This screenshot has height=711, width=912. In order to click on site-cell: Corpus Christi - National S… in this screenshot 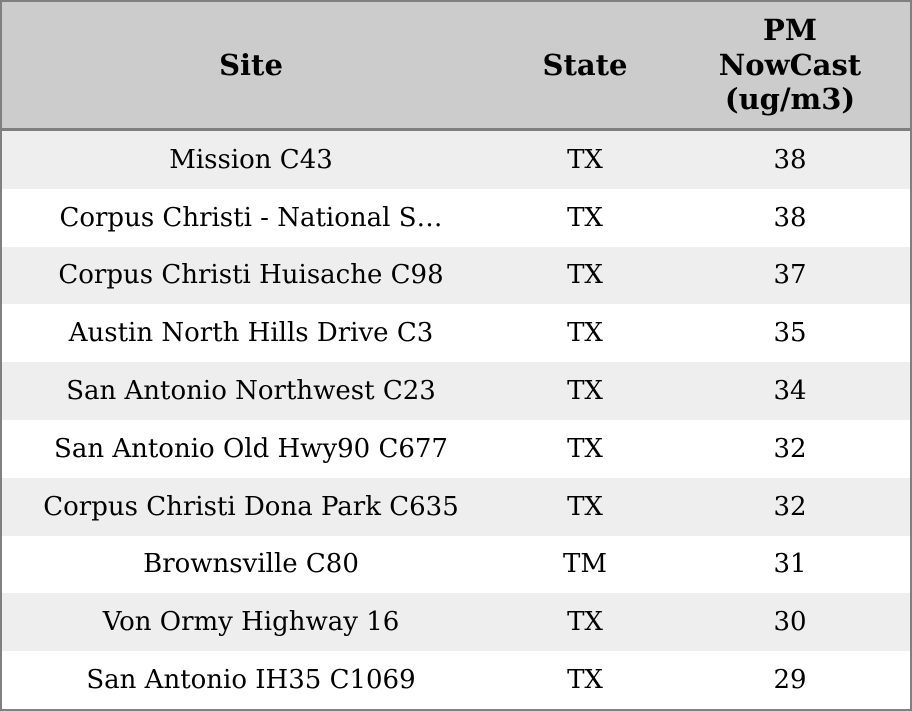, I will do `click(251, 217)`.